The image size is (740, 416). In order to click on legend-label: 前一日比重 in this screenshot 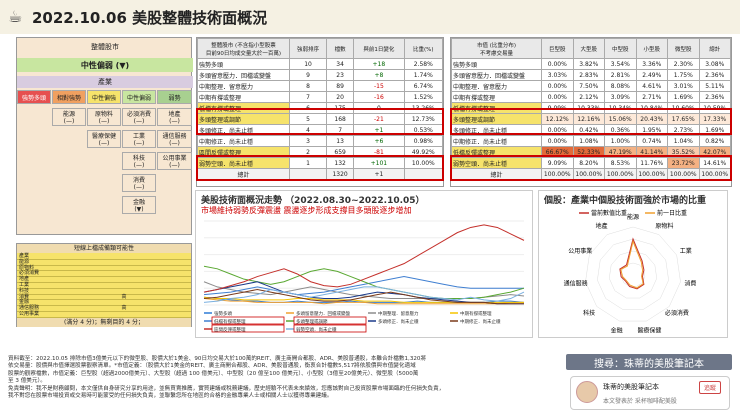, I will do `click(672, 213)`.